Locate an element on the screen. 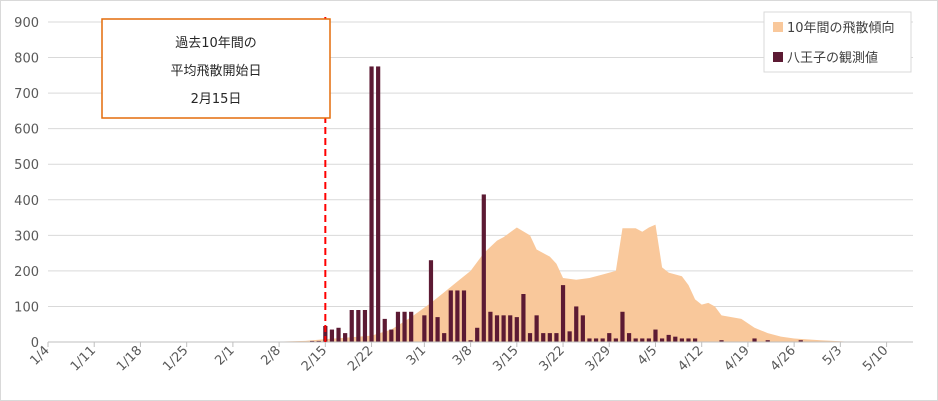 This screenshot has height=401, width=938. annotation-box is located at coordinates (216, 68).